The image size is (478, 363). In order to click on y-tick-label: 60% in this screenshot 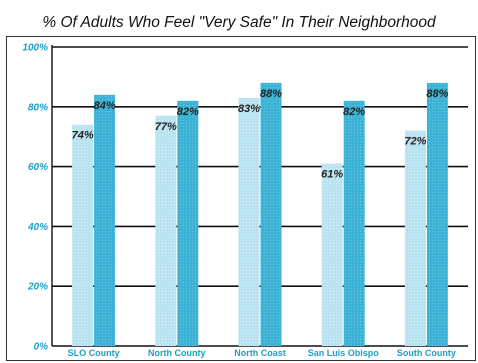, I will do `click(38, 167)`.